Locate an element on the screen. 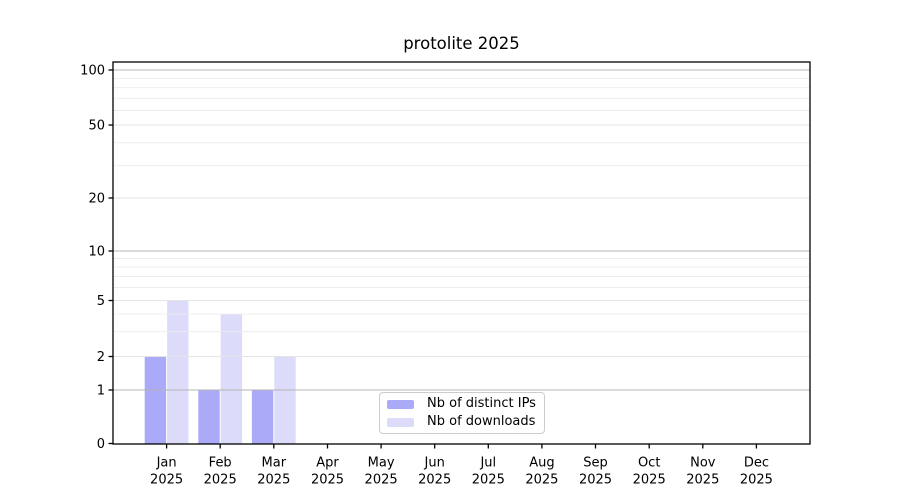 The height and width of the screenshot is (500, 900). y-axis: 0 1 2 5 10 20 50 100 is located at coordinates (96, 258).